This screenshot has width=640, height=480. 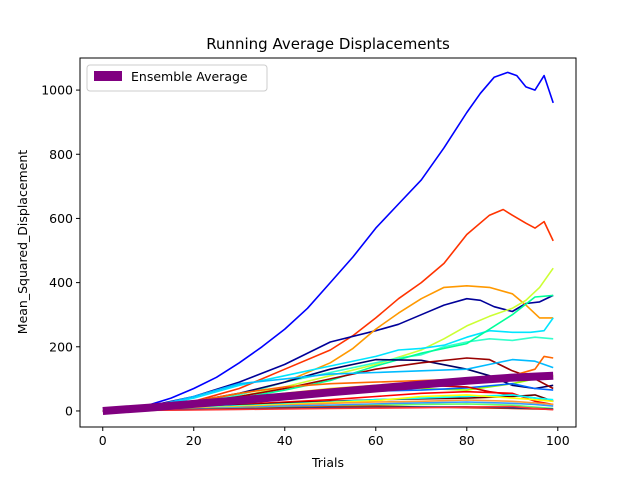 I want to click on x-tick-label: 100, so click(x=558, y=440).